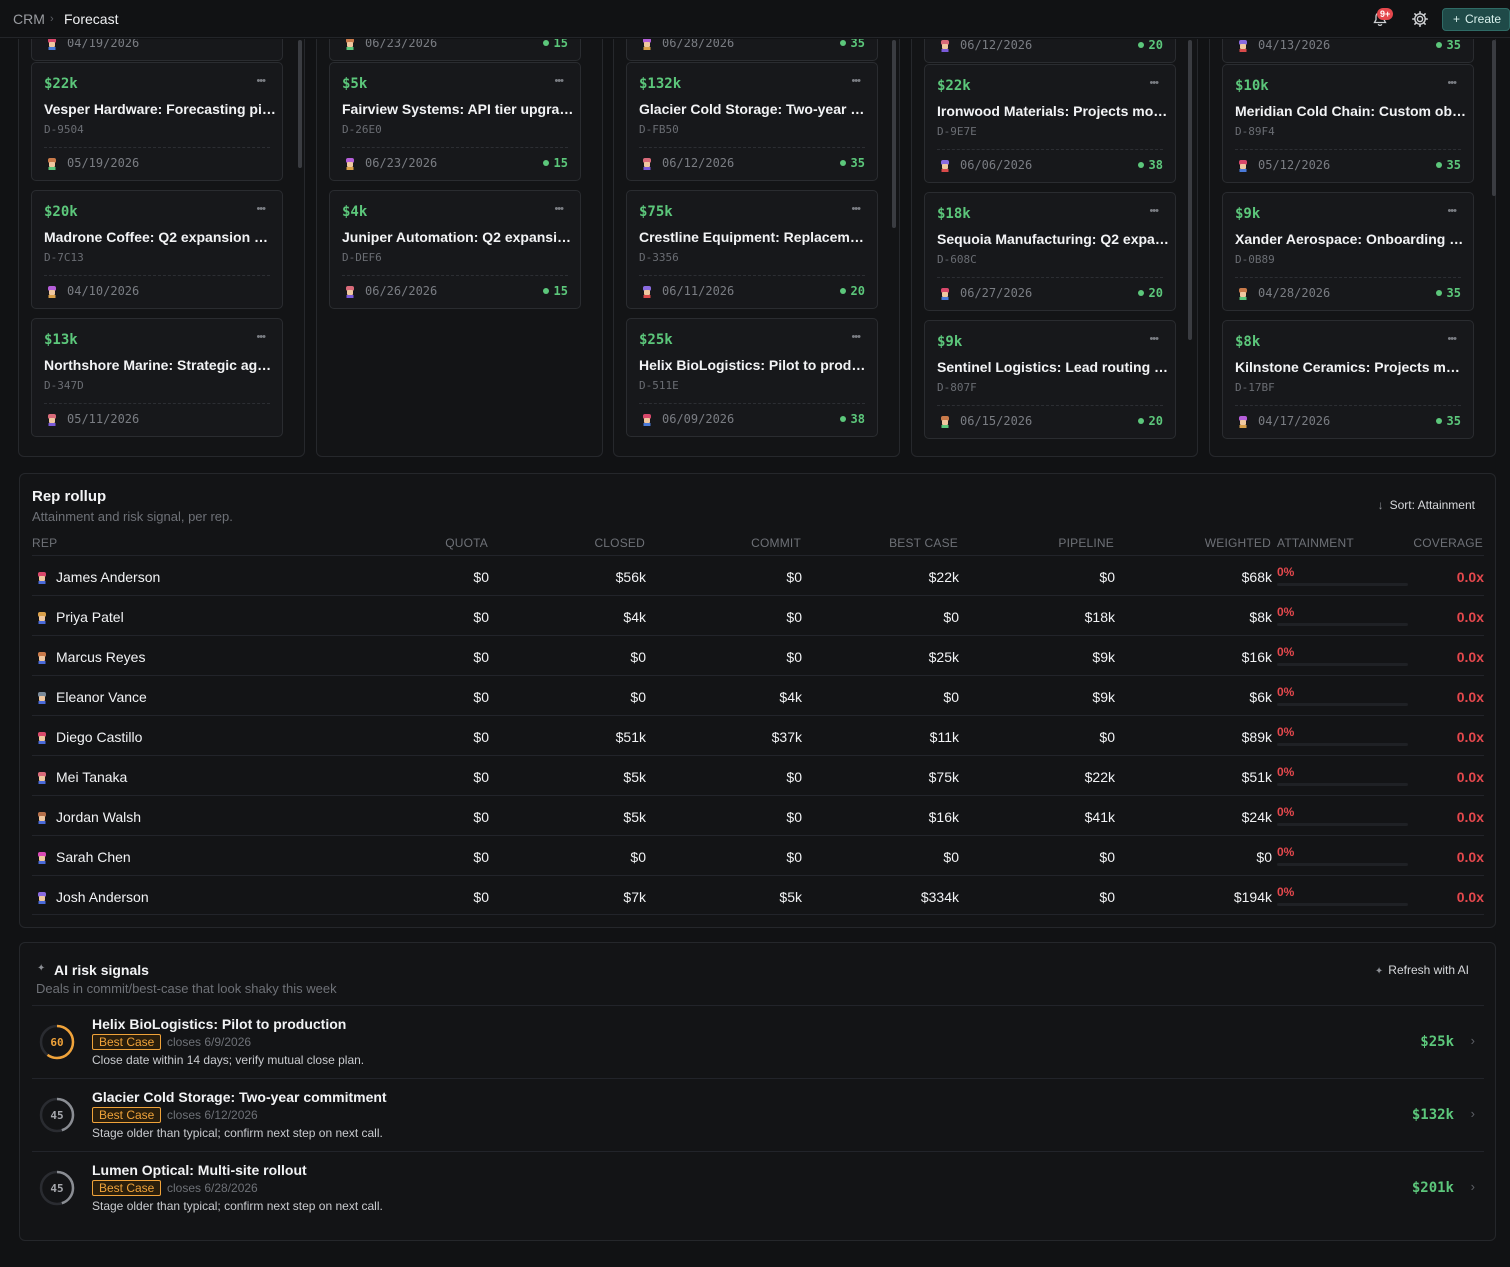  What do you see at coordinates (103, 163) in the screenshot?
I see `close-date: 05/19/2026` at bounding box center [103, 163].